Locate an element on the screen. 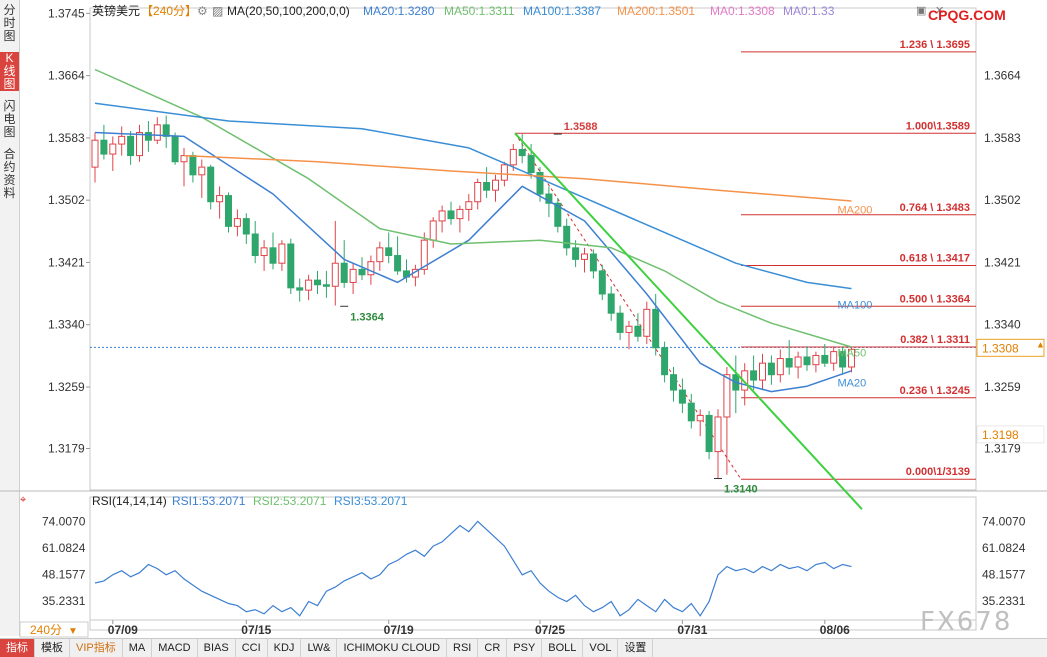 The height and width of the screenshot is (657, 1047). fib-label-1: 1.000\1.3589 is located at coordinates (938, 126).